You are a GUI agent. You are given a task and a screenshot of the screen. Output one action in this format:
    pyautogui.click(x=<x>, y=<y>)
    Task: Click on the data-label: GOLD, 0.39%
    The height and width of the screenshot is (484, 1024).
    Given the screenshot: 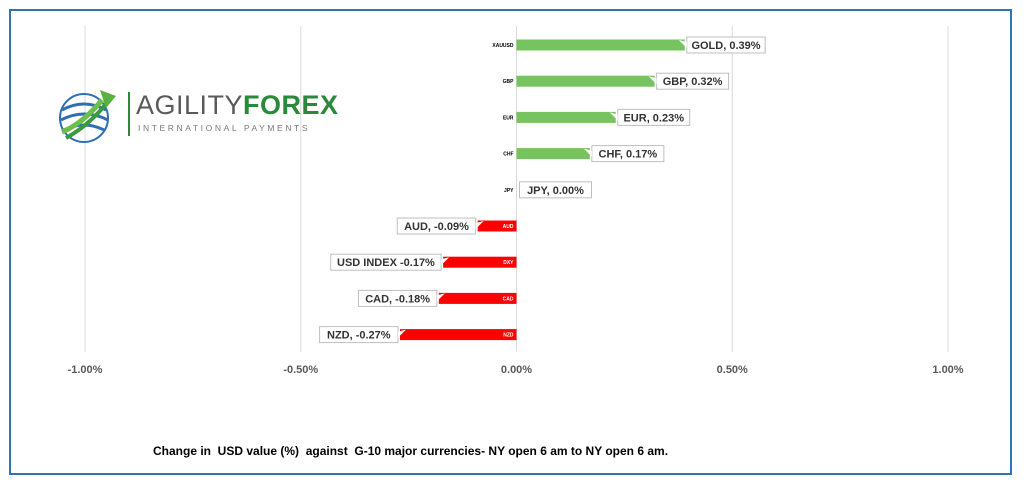 What is the action you would take?
    pyautogui.click(x=725, y=46)
    